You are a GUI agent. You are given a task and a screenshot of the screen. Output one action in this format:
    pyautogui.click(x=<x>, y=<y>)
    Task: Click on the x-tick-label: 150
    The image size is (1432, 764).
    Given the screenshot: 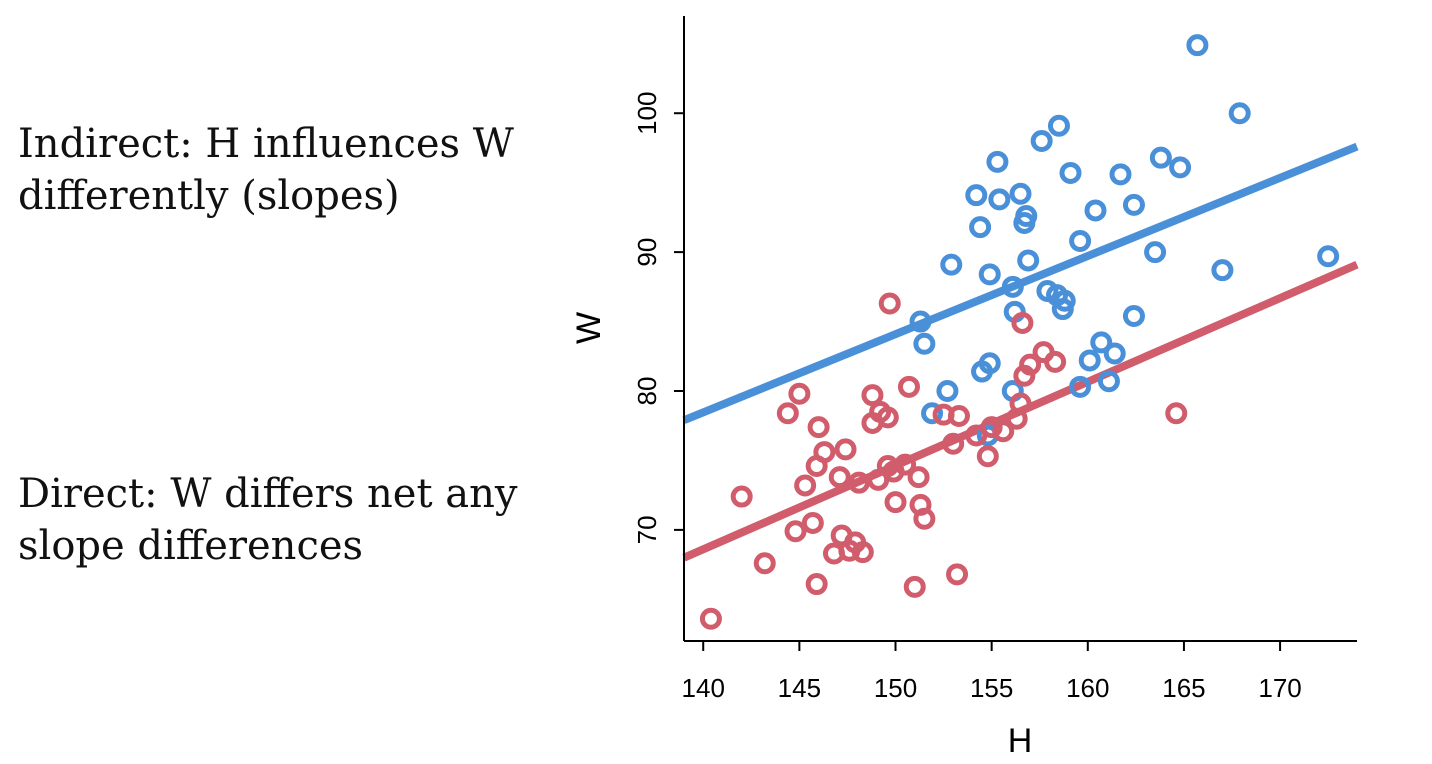 What is the action you would take?
    pyautogui.click(x=895, y=688)
    